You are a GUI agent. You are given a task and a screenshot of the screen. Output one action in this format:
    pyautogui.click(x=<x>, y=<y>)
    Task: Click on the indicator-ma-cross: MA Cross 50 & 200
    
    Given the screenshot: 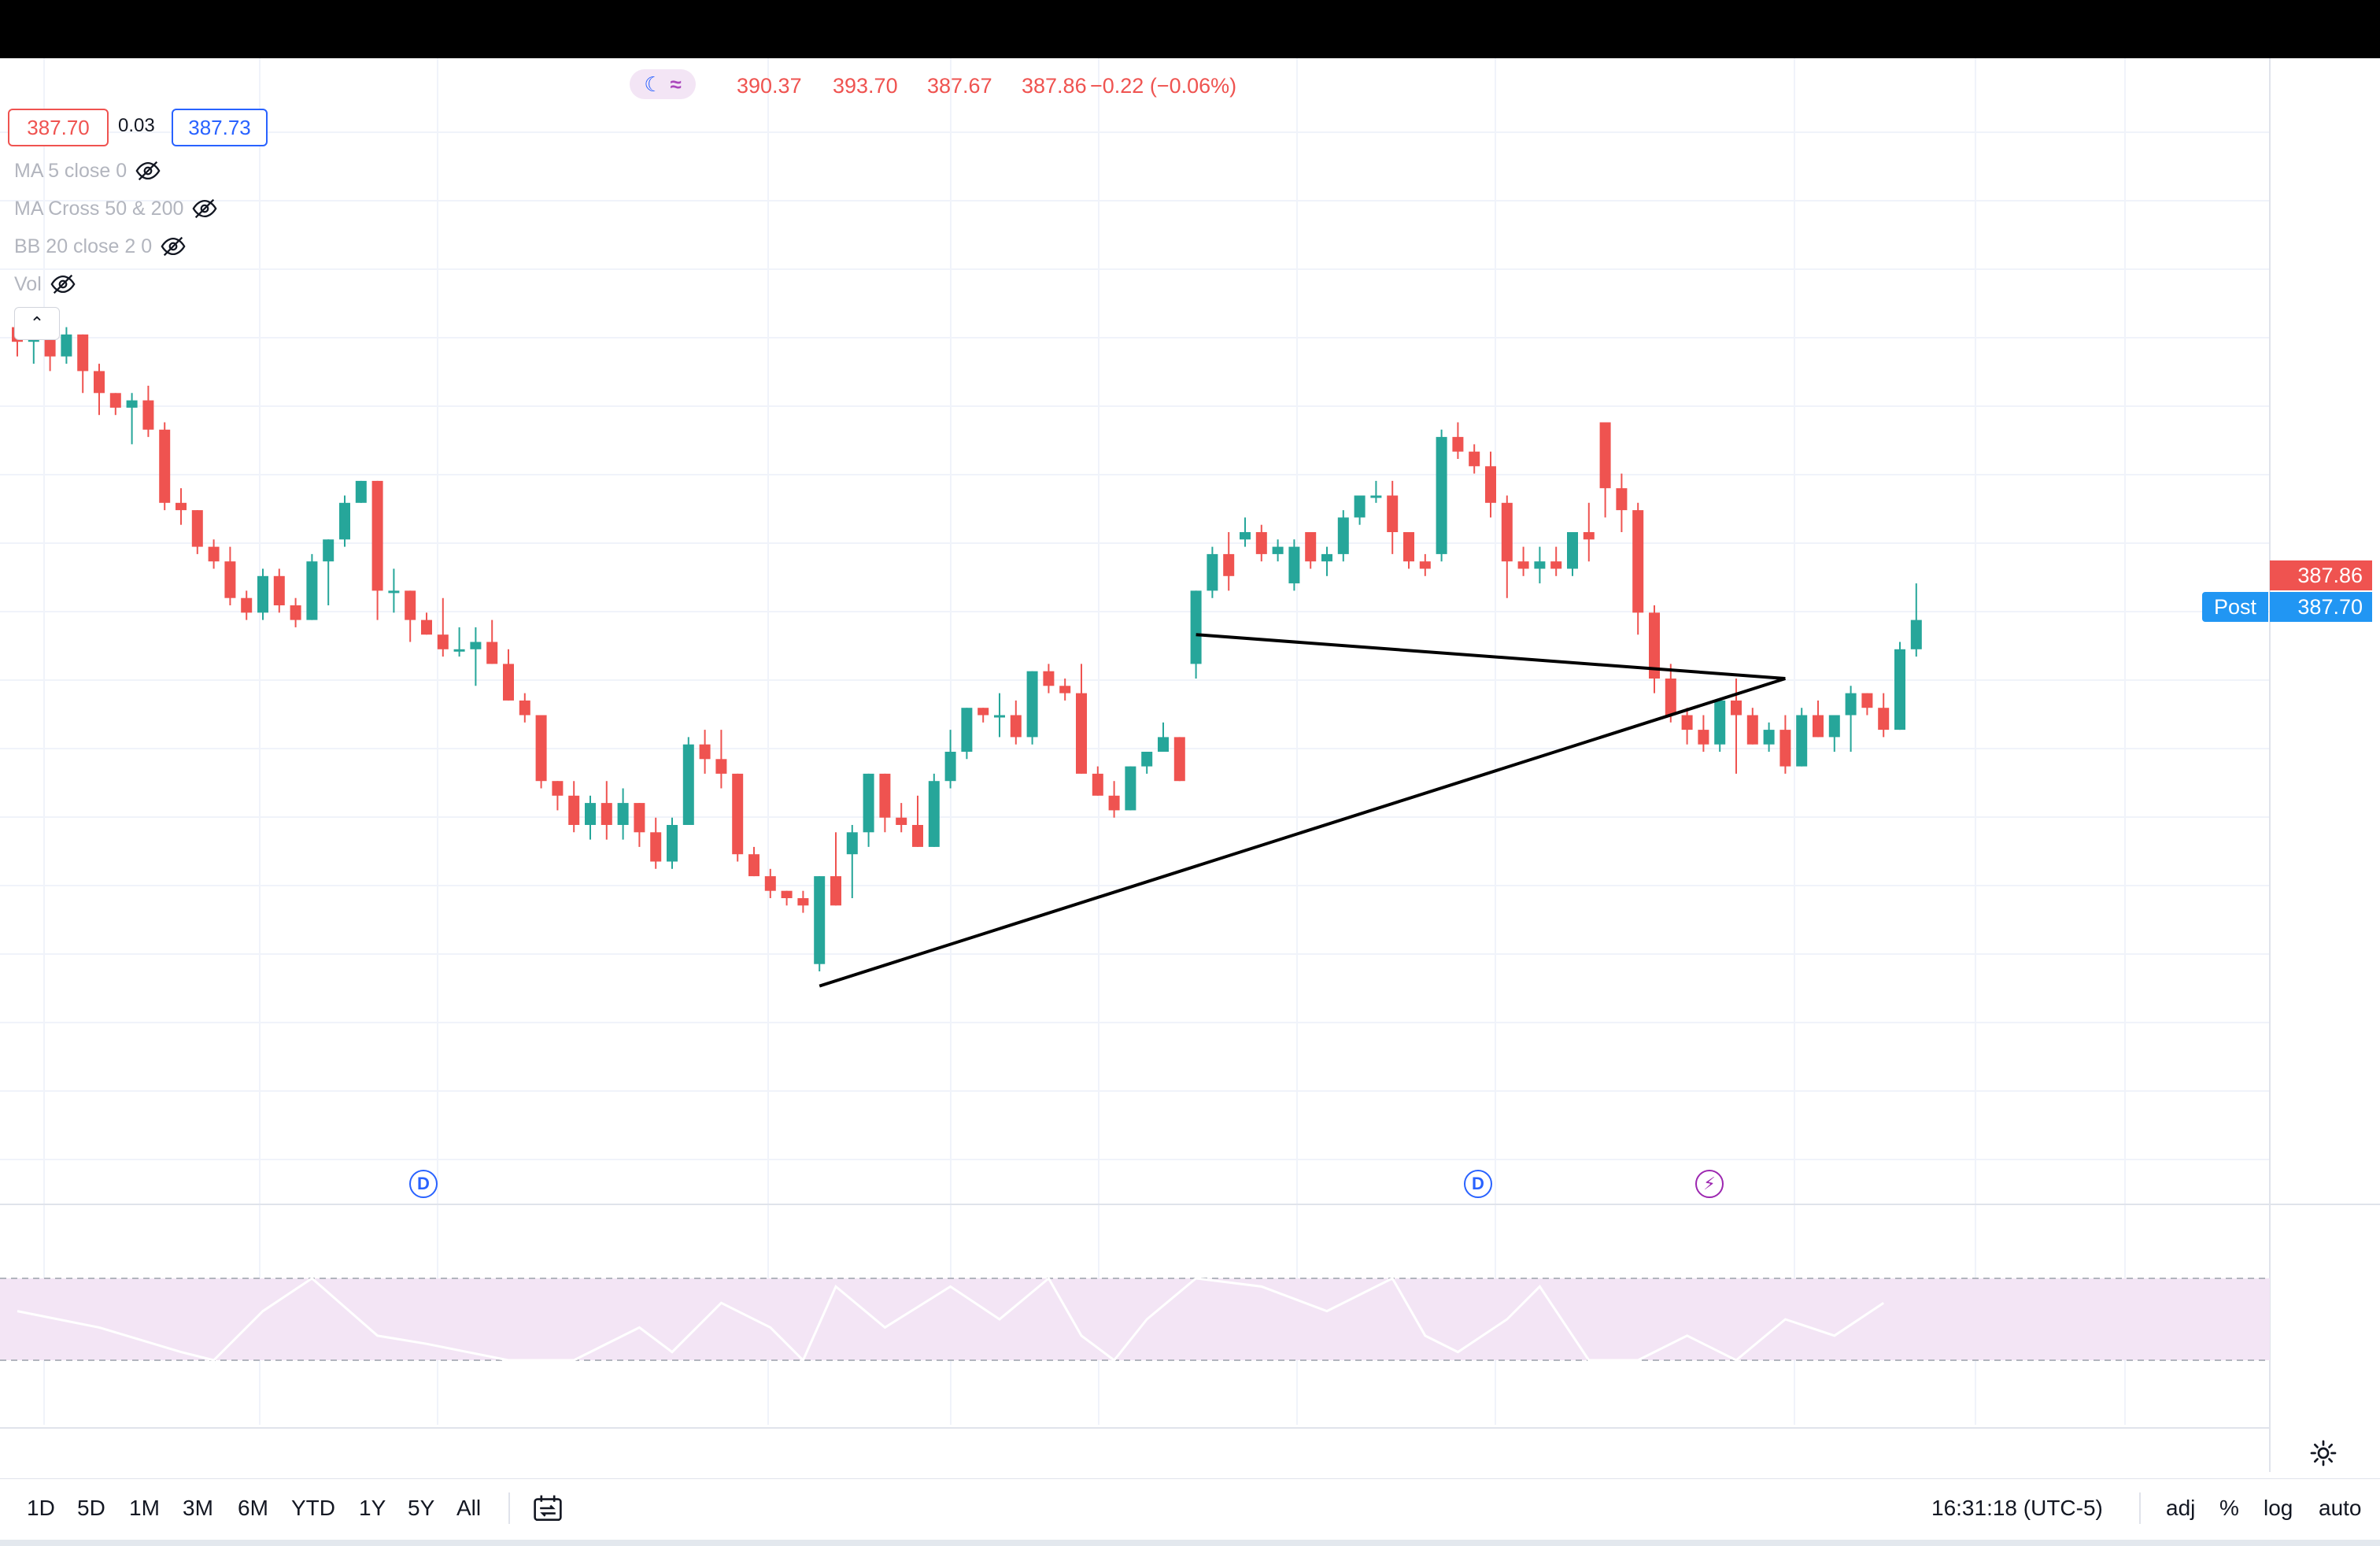 What is the action you would take?
    pyautogui.click(x=116, y=209)
    